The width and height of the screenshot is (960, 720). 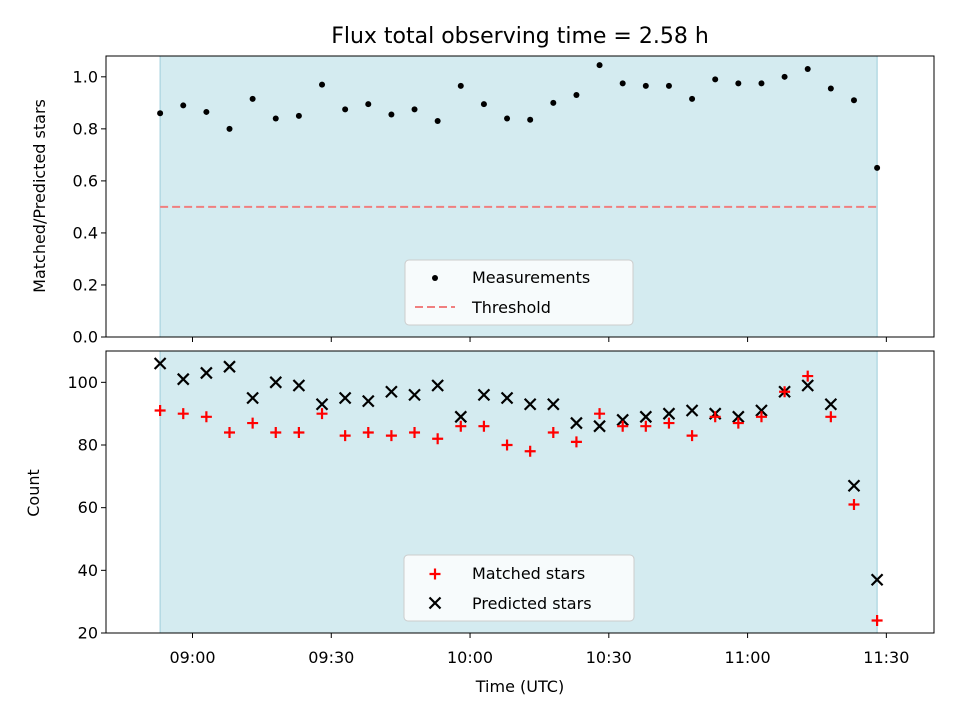 What do you see at coordinates (88, 633) in the screenshot?
I see `bottom-ytick-label: 20` at bounding box center [88, 633].